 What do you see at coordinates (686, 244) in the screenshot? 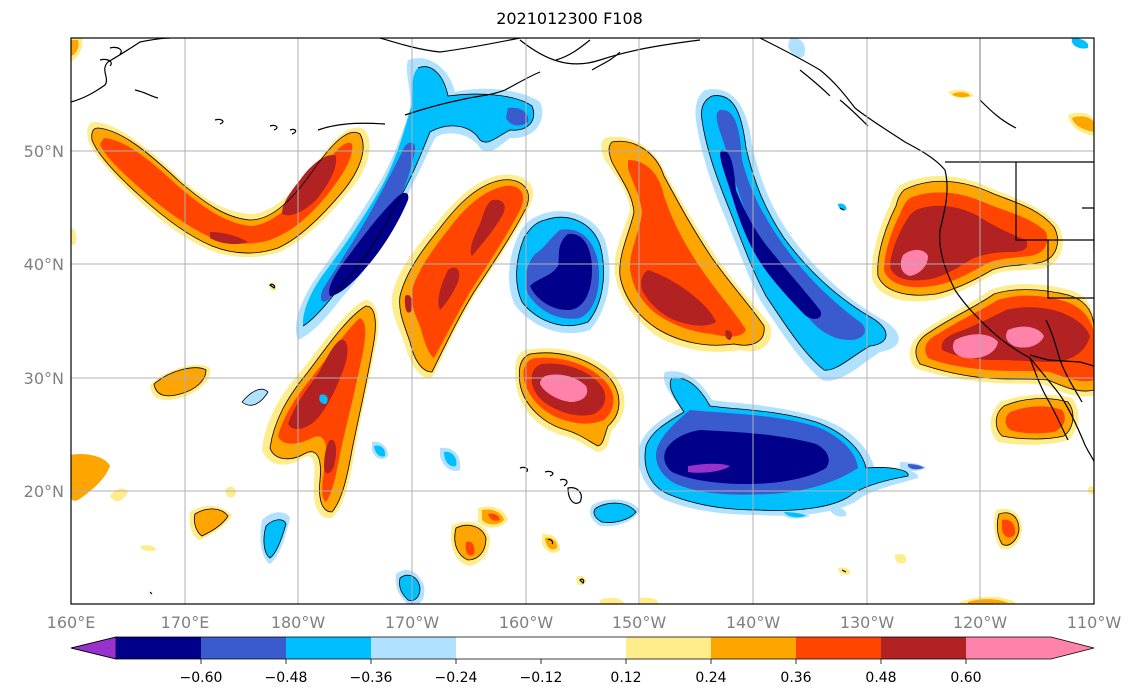
I see `field-ridge-150w` at bounding box center [686, 244].